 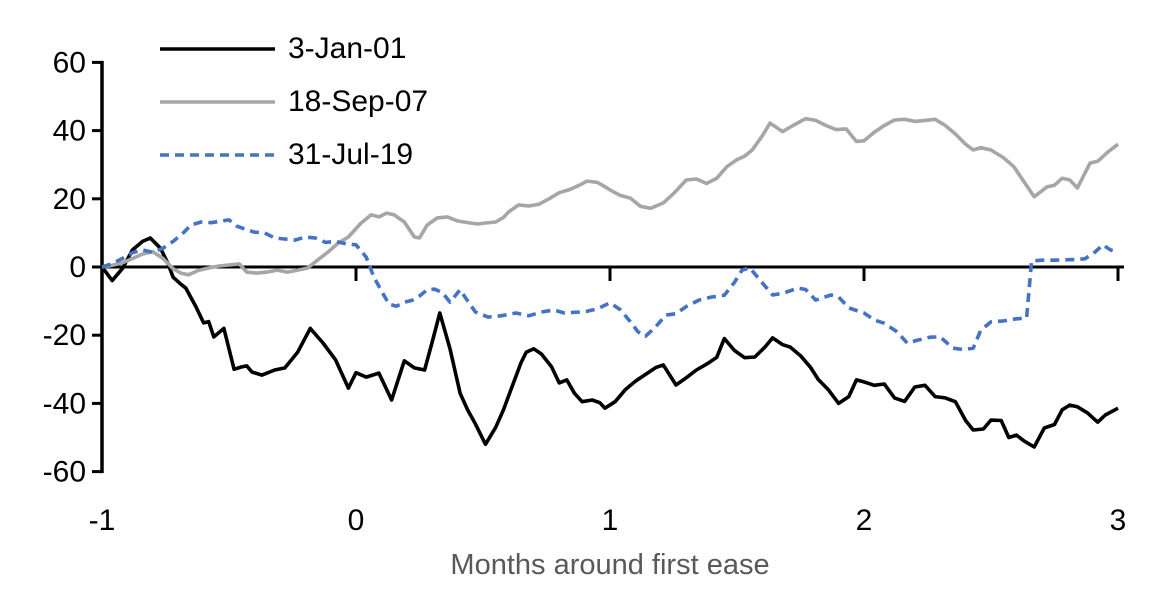 I want to click on x-axis-tick-label: 3, so click(x=1118, y=520).